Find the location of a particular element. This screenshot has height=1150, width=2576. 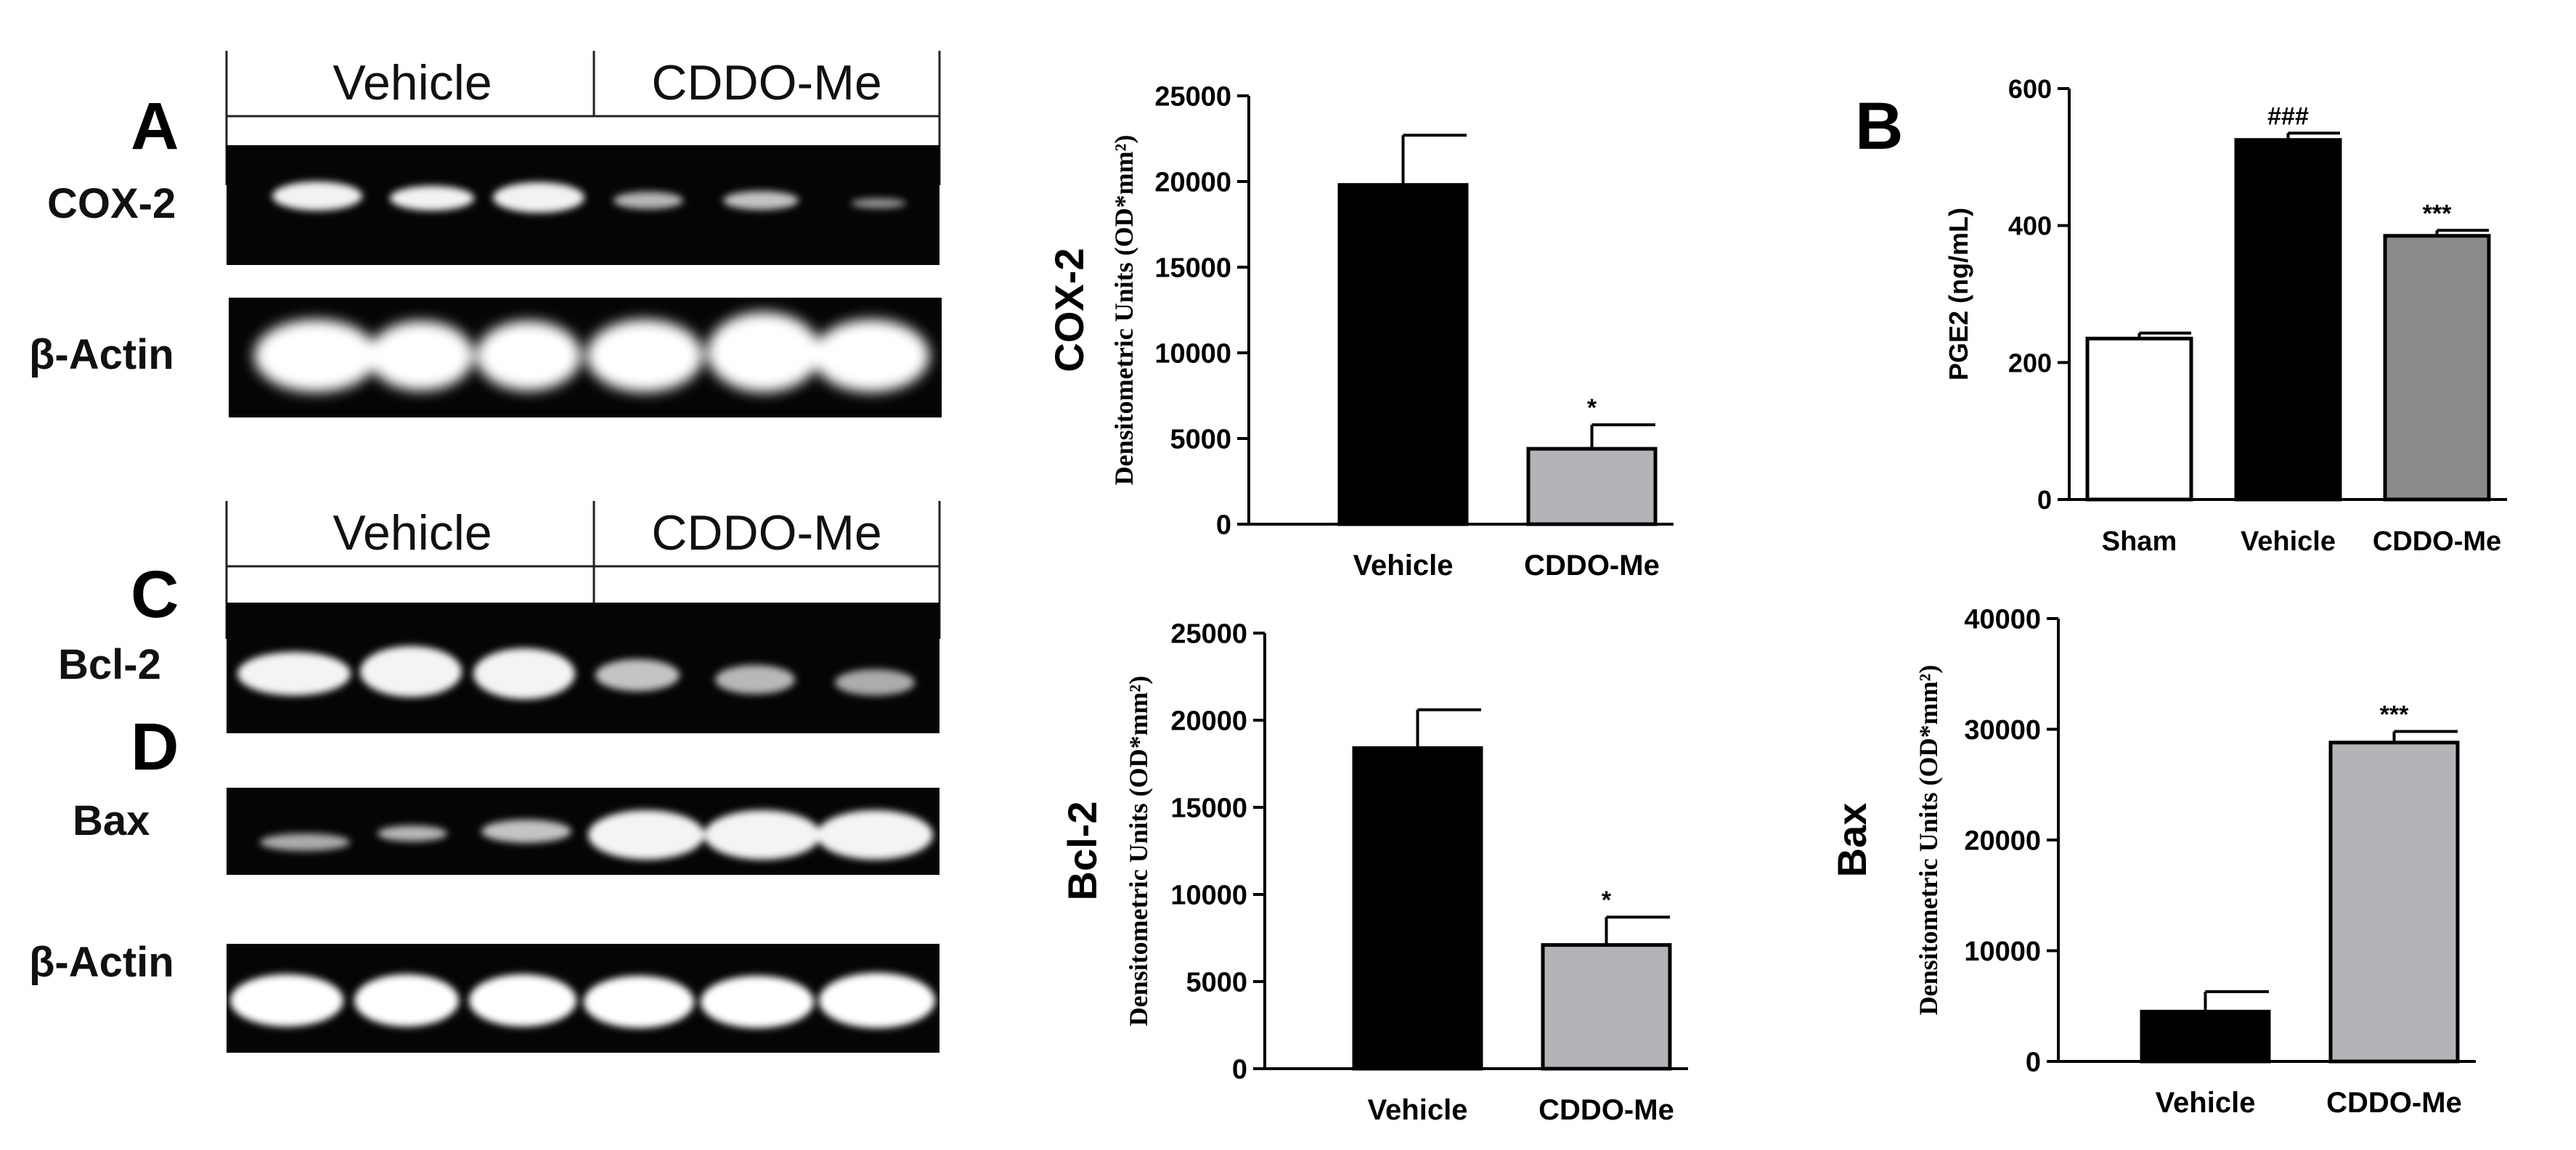

chart-title: Bax is located at coordinates (1852, 840).